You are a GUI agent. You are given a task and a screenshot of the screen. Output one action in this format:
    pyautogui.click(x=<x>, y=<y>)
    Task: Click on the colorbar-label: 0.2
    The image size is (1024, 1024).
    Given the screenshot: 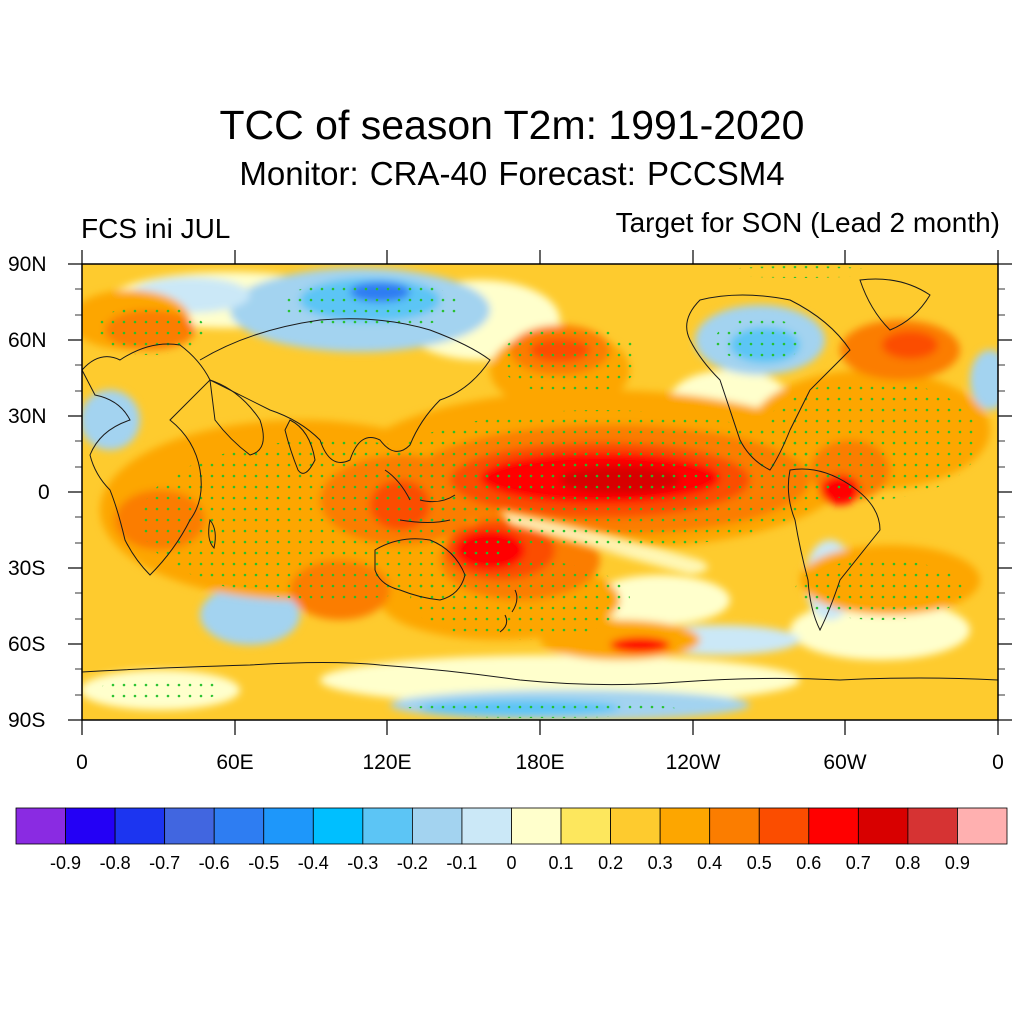 What is the action you would take?
    pyautogui.click(x=611, y=863)
    